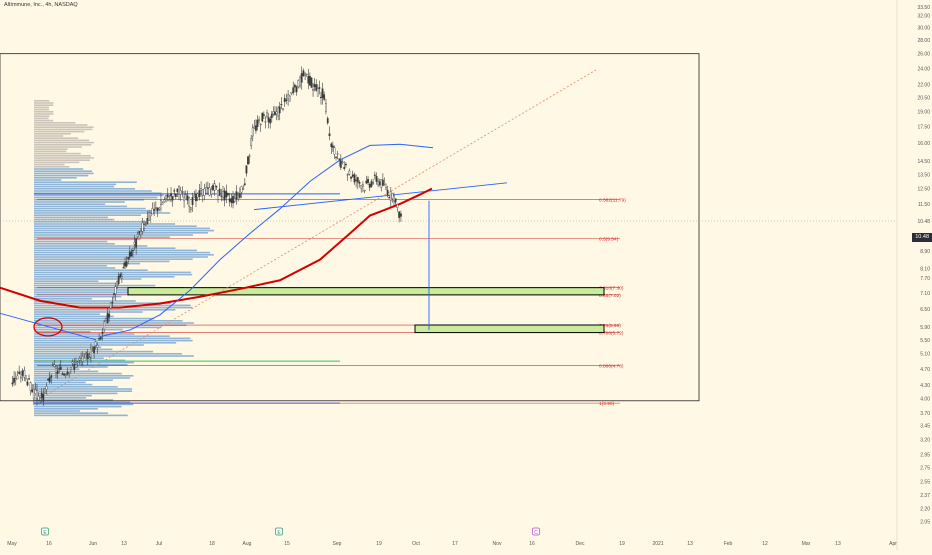 This screenshot has height=555, width=932. What do you see at coordinates (925, 482) in the screenshot?
I see `y-tick-label: 2.55` at bounding box center [925, 482].